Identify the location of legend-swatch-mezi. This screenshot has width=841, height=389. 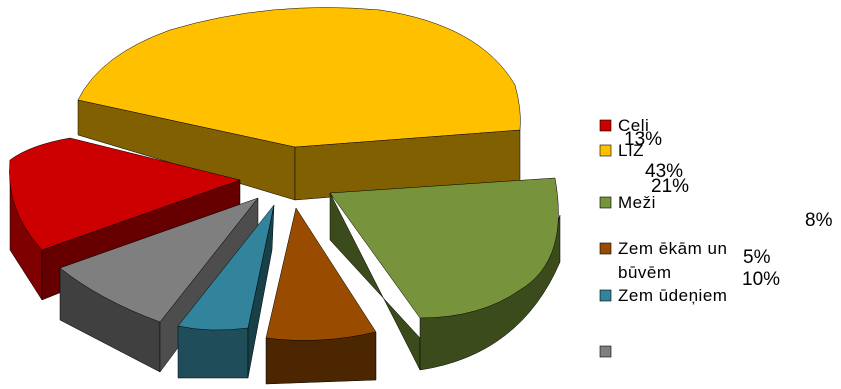
(605, 202).